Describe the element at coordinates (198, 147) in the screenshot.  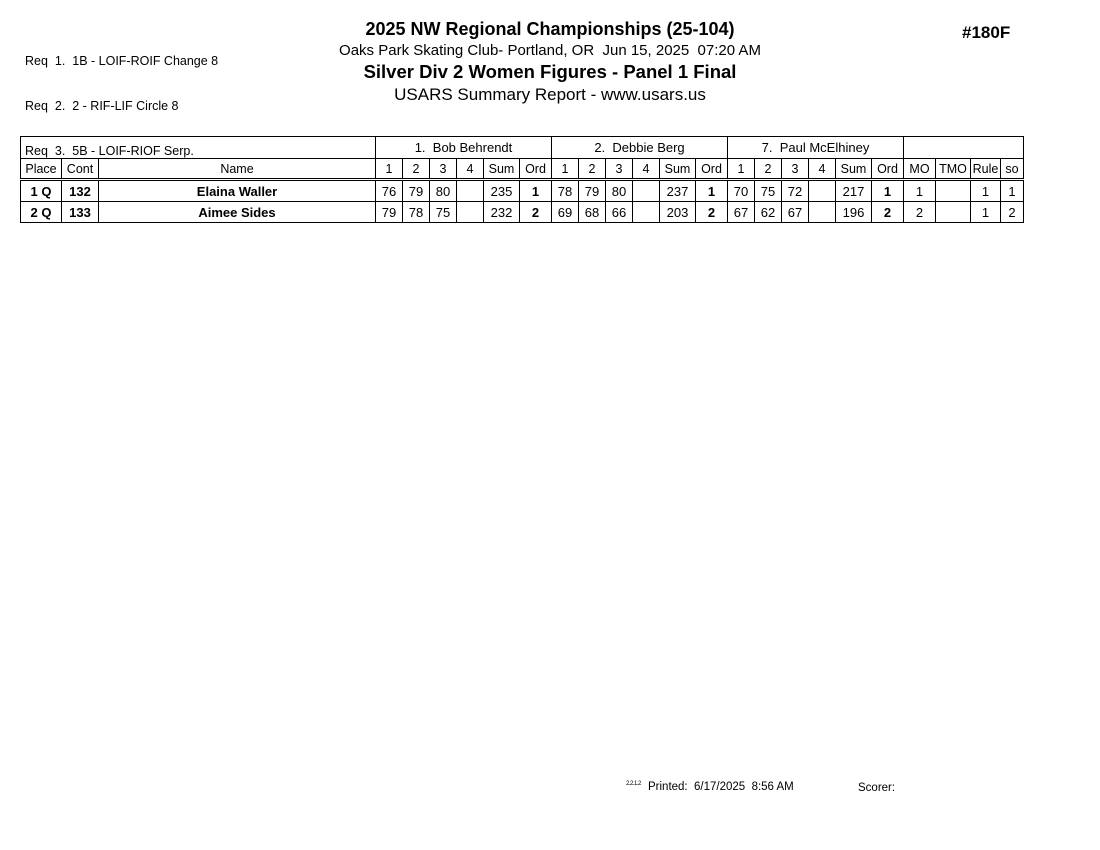
I see `judge-row-spacer-left` at that location.